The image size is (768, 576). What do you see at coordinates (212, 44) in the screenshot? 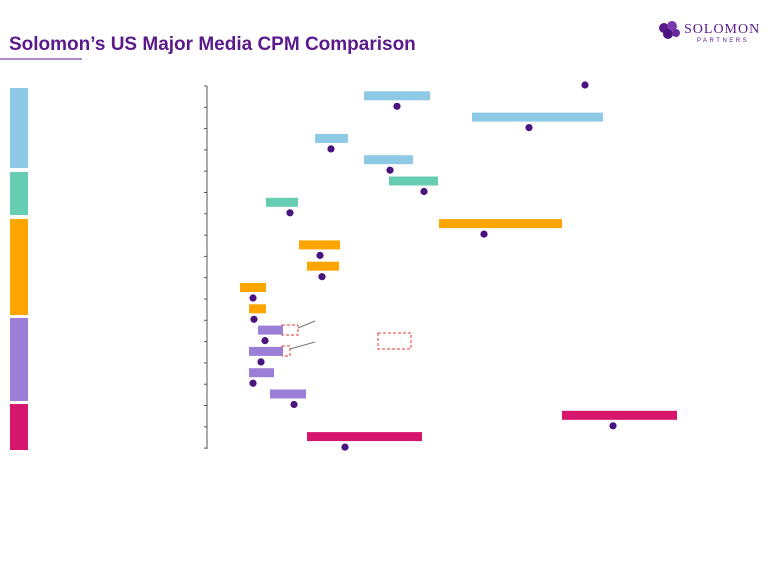
I see `chart-title: Solomon’s US Major Media CPM Comparison` at bounding box center [212, 44].